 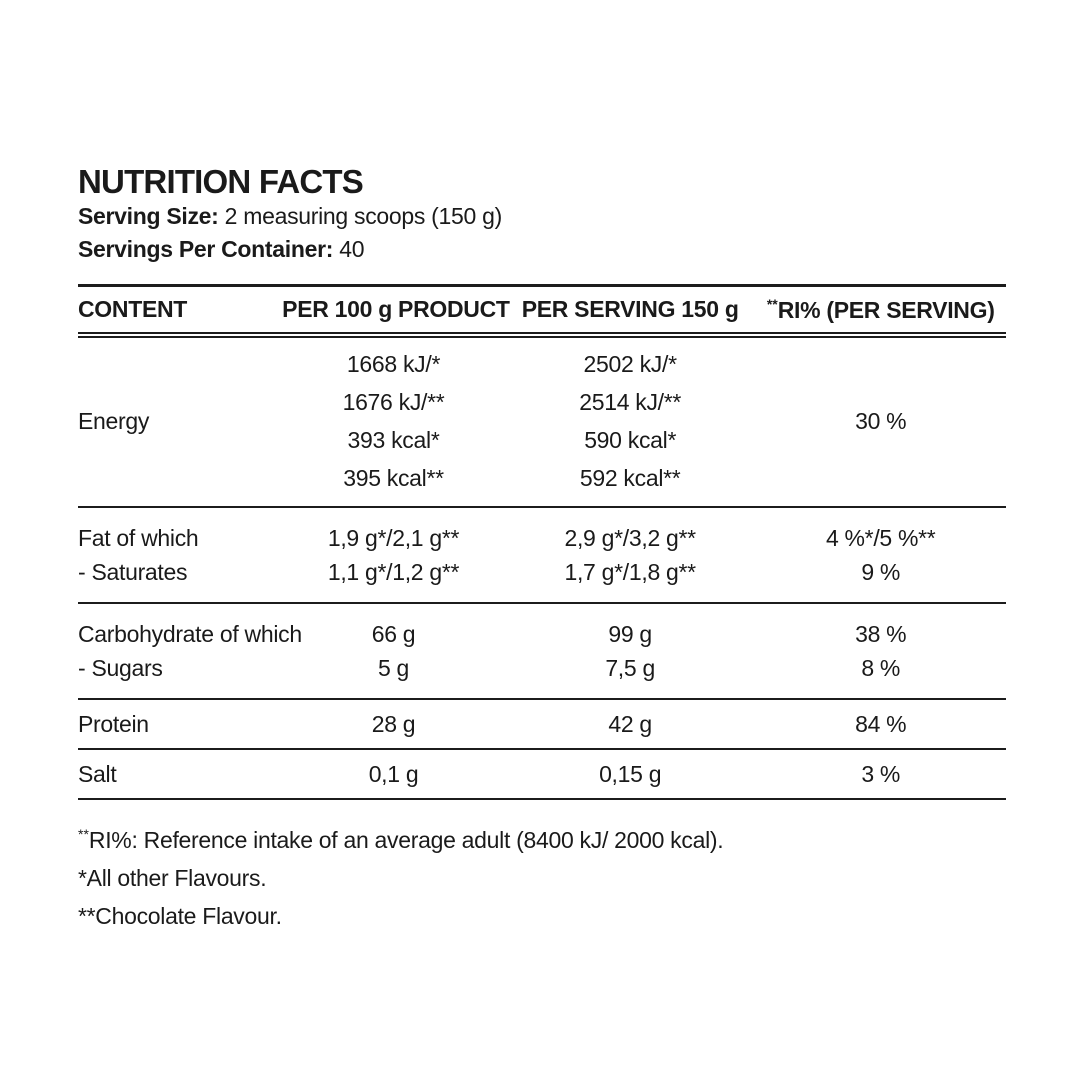 I want to click on sugars-per-100g: 5 g, so click(x=393, y=668).